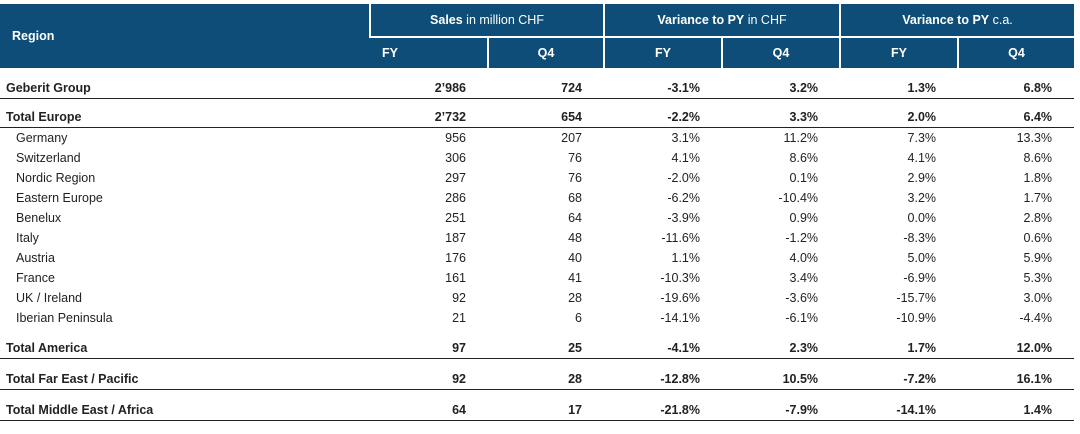  Describe the element at coordinates (663, 348) in the screenshot. I see `variance-chf-fy-cell: -4.1%` at that location.